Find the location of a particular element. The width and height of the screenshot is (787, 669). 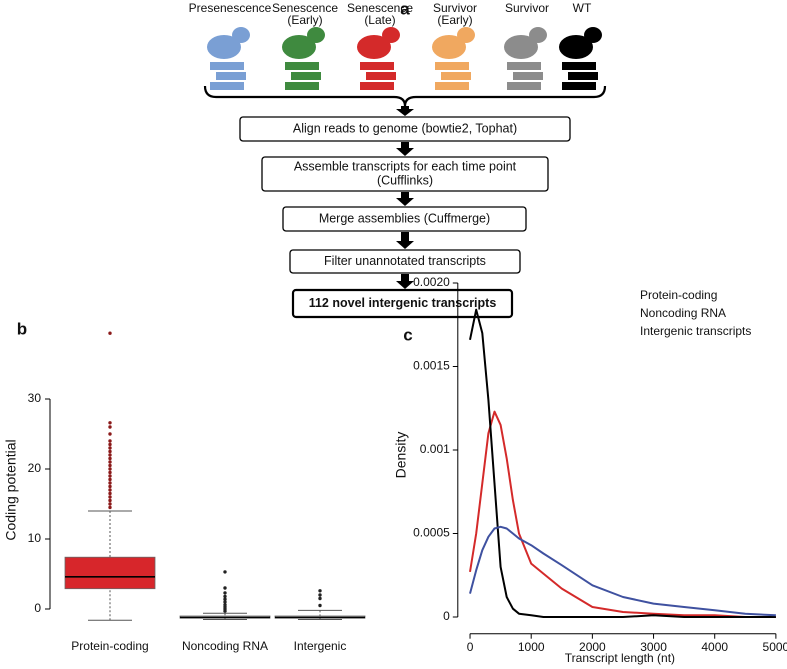

x-tick-label: 1000 is located at coordinates (531, 647).